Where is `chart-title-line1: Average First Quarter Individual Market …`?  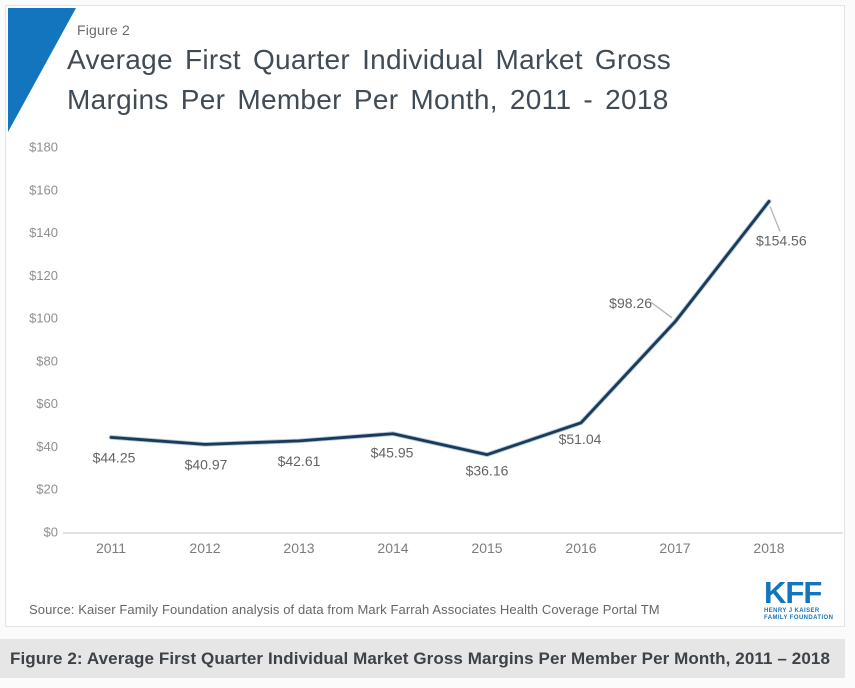
chart-title-line1: Average First Quarter Individual Market … is located at coordinates (369, 59).